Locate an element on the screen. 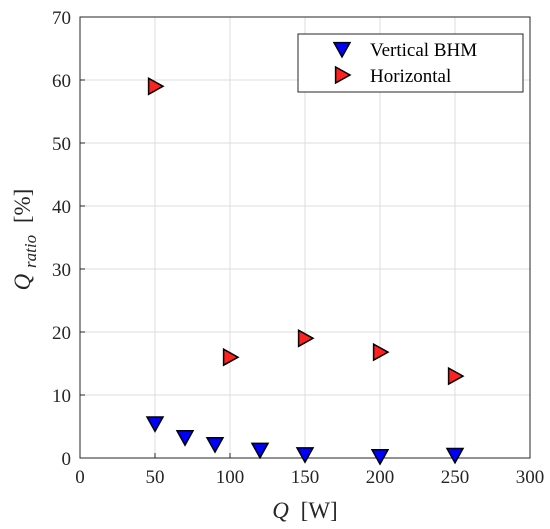 Image resolution: width=550 pixels, height=529 pixels. x-tick-label: 150 is located at coordinates (305, 477).